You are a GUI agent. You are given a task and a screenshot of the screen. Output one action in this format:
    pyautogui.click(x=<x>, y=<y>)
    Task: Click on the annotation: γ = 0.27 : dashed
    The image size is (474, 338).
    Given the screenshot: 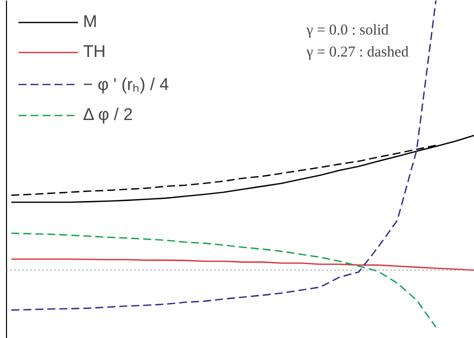 What is the action you would take?
    pyautogui.click(x=358, y=52)
    